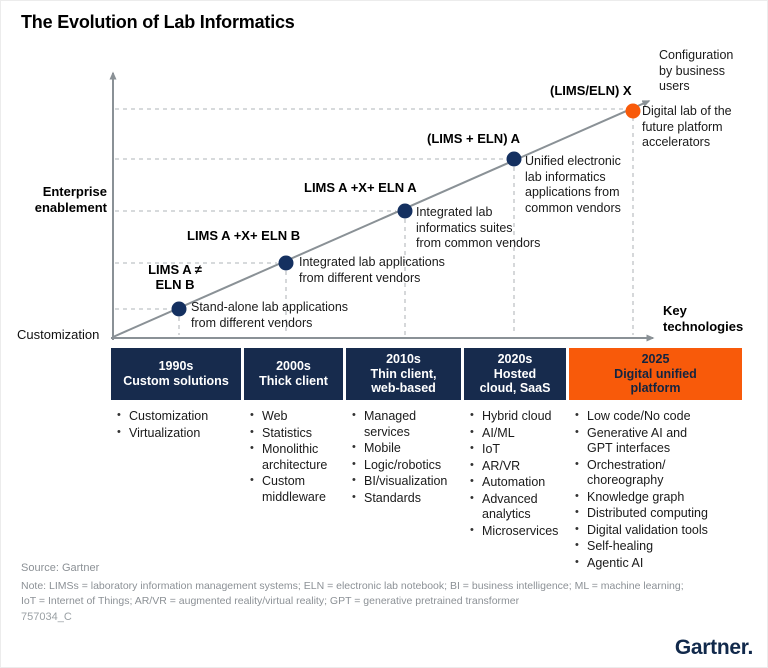 The image size is (768, 668). I want to click on technology-item: Statistics, so click(296, 434).